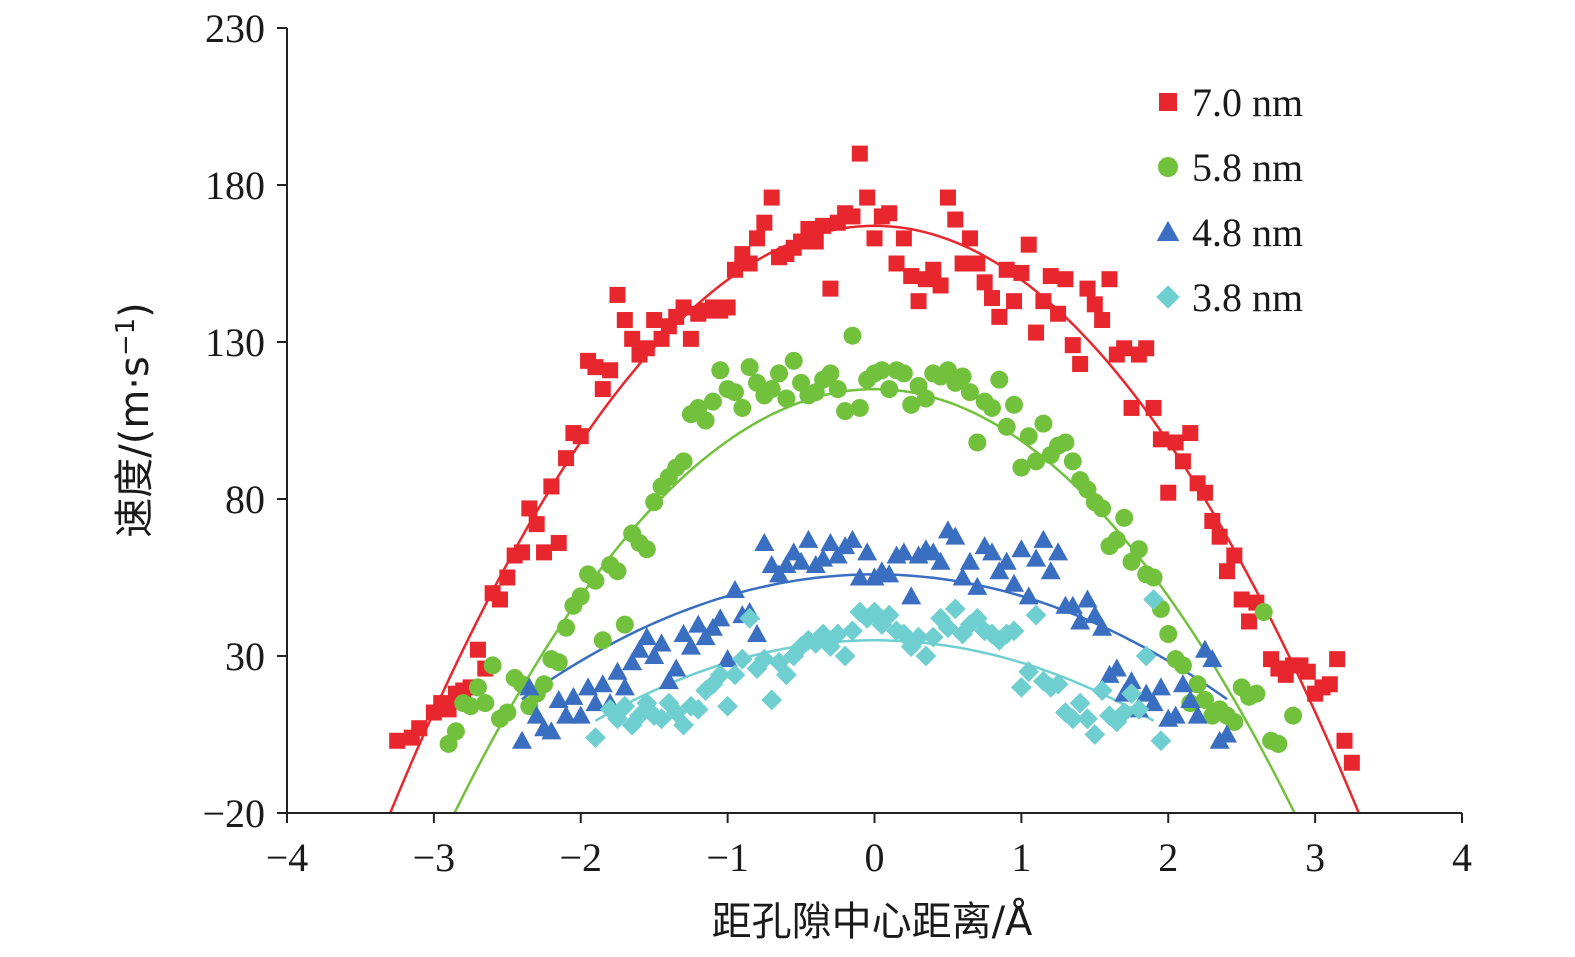 The width and height of the screenshot is (1575, 957). Describe the element at coordinates (134, 420) in the screenshot. I see `y-axis-title: 速度/(m·s−1)` at that location.